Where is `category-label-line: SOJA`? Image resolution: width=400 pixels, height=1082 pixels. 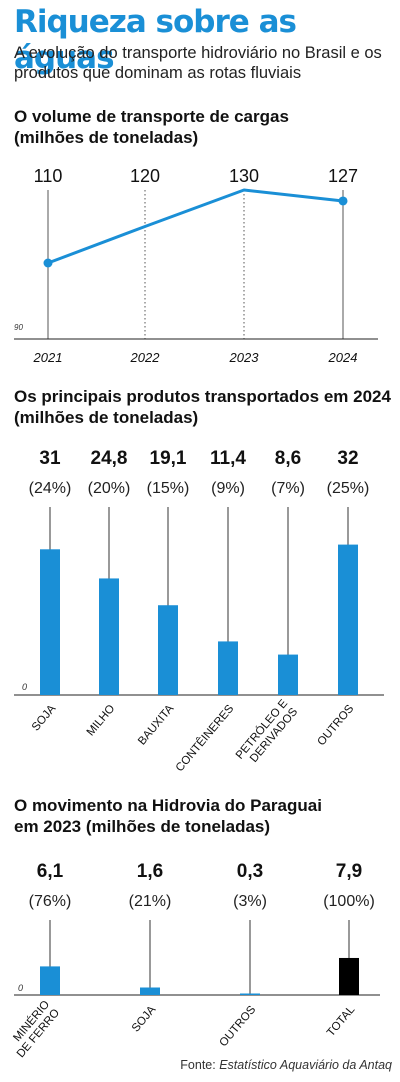
category-label-line: SOJA is located at coordinates (144, 1019).